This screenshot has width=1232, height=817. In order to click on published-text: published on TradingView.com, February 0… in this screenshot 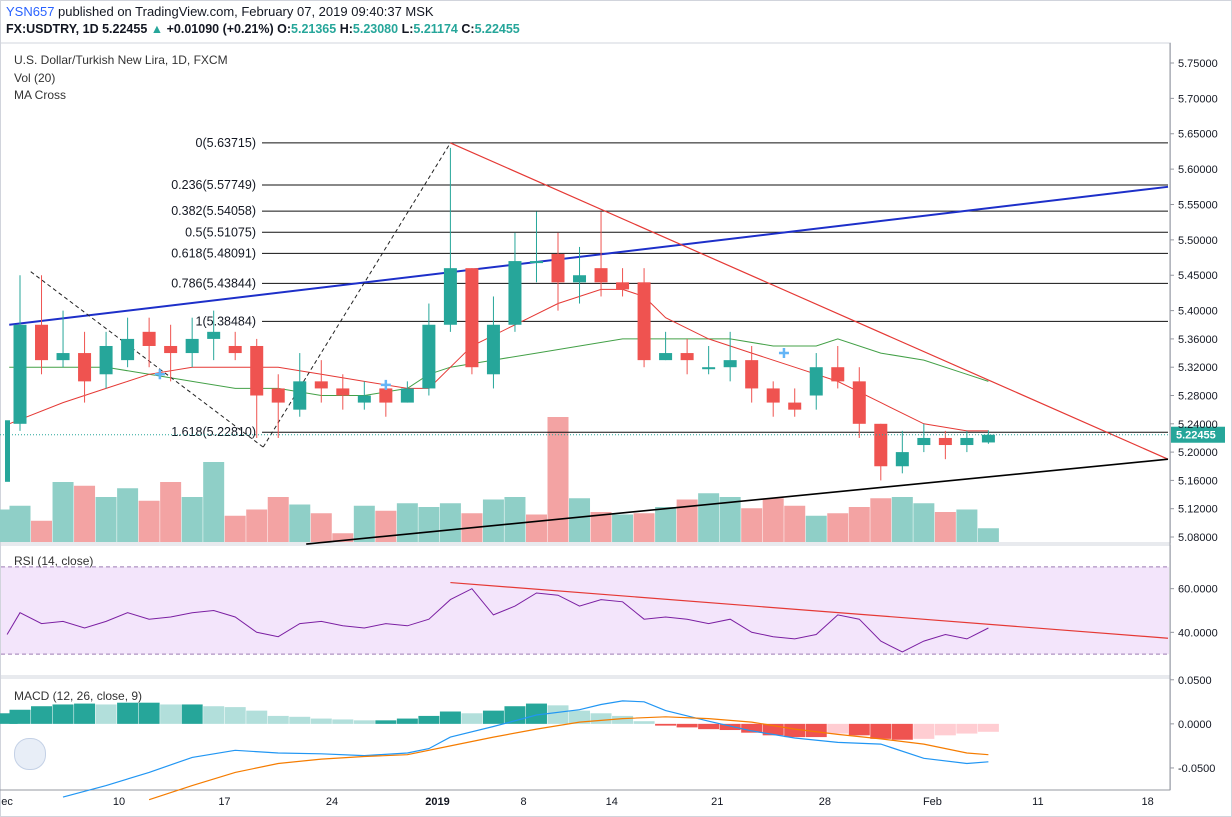, I will do `click(246, 11)`.